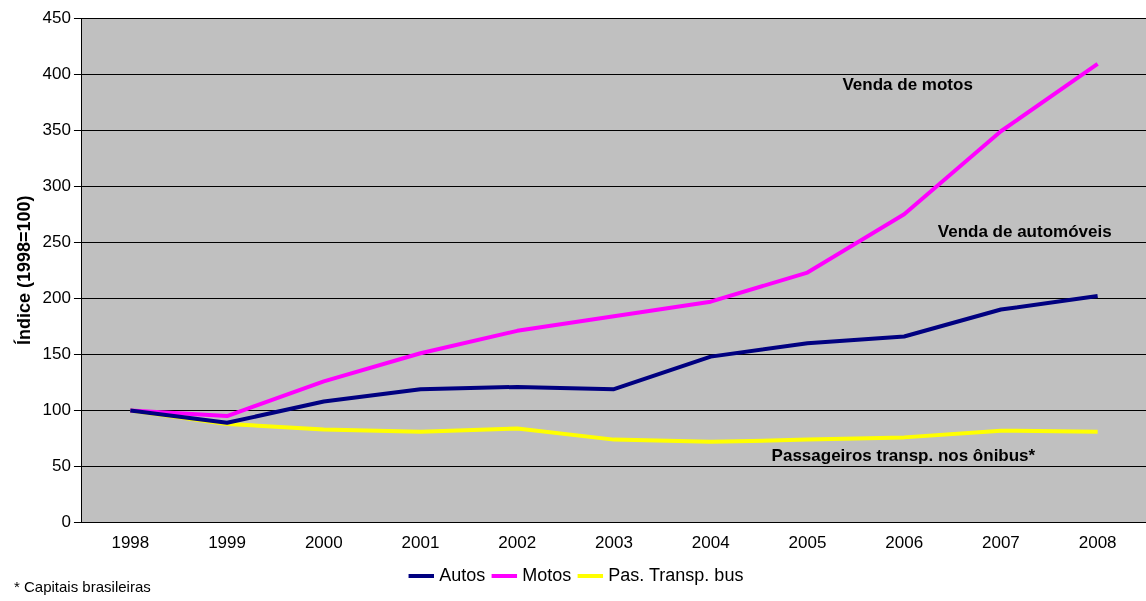 Image resolution: width=1146 pixels, height=601 pixels. I want to click on x-tick-label: 2003, so click(614, 543).